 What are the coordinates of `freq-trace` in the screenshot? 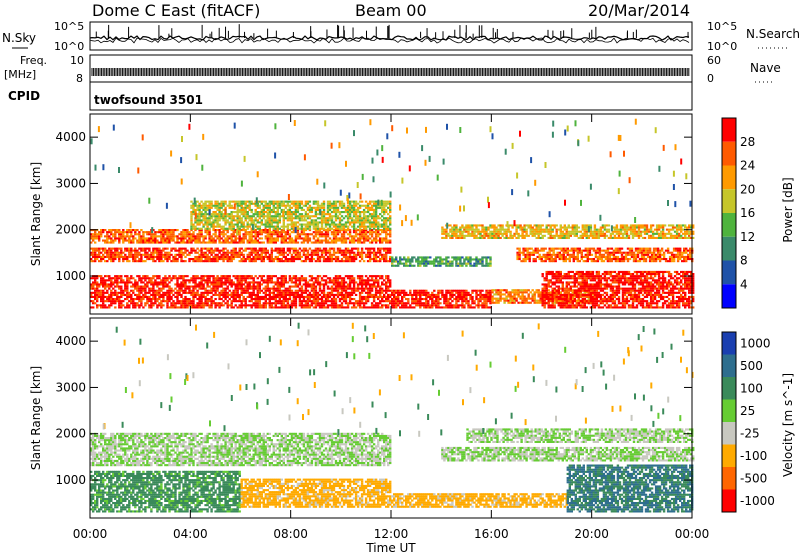 It's located at (390, 72).